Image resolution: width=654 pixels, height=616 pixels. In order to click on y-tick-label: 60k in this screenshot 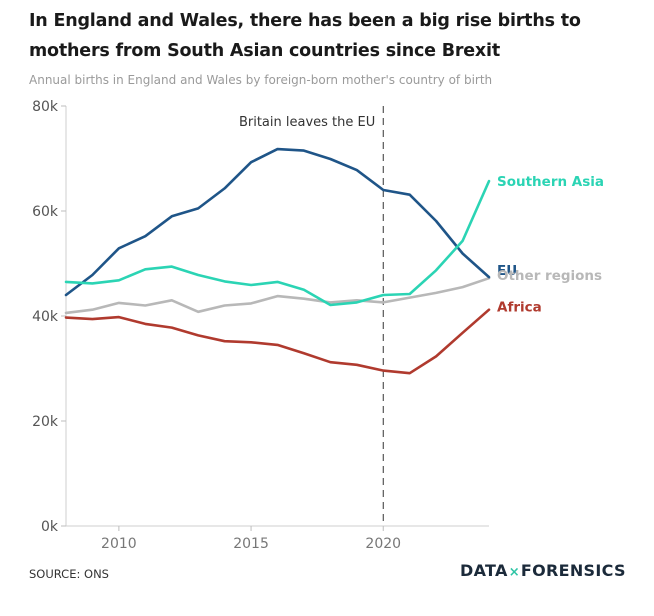, I will do `click(45, 212)`.